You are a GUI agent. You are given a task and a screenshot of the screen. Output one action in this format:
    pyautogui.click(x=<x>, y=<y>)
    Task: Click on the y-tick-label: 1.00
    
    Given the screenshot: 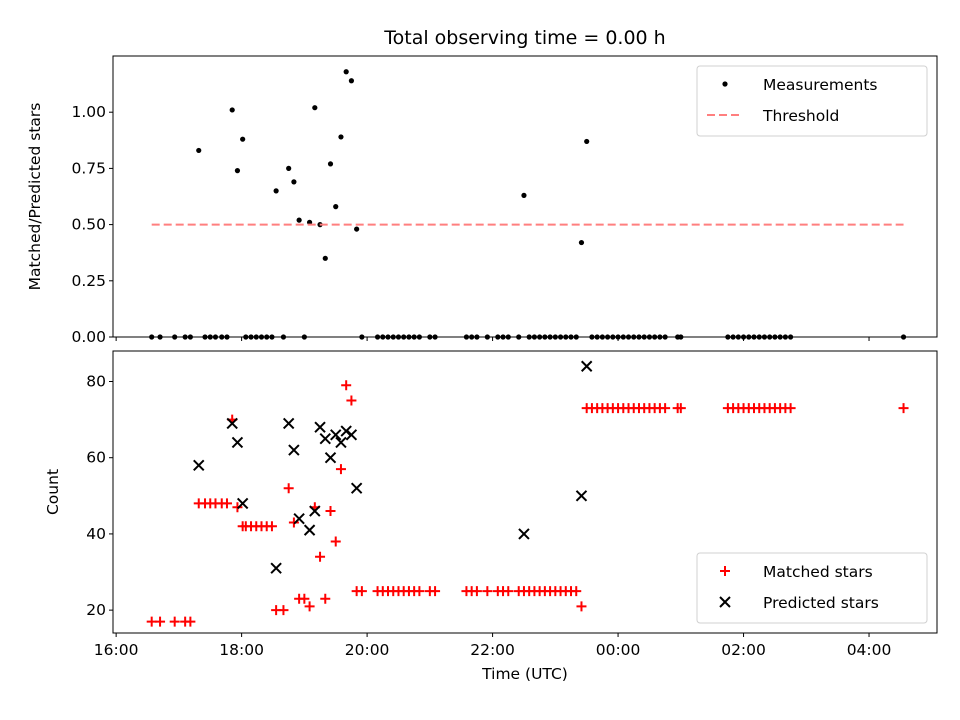 What is the action you would take?
    pyautogui.click(x=88, y=112)
    